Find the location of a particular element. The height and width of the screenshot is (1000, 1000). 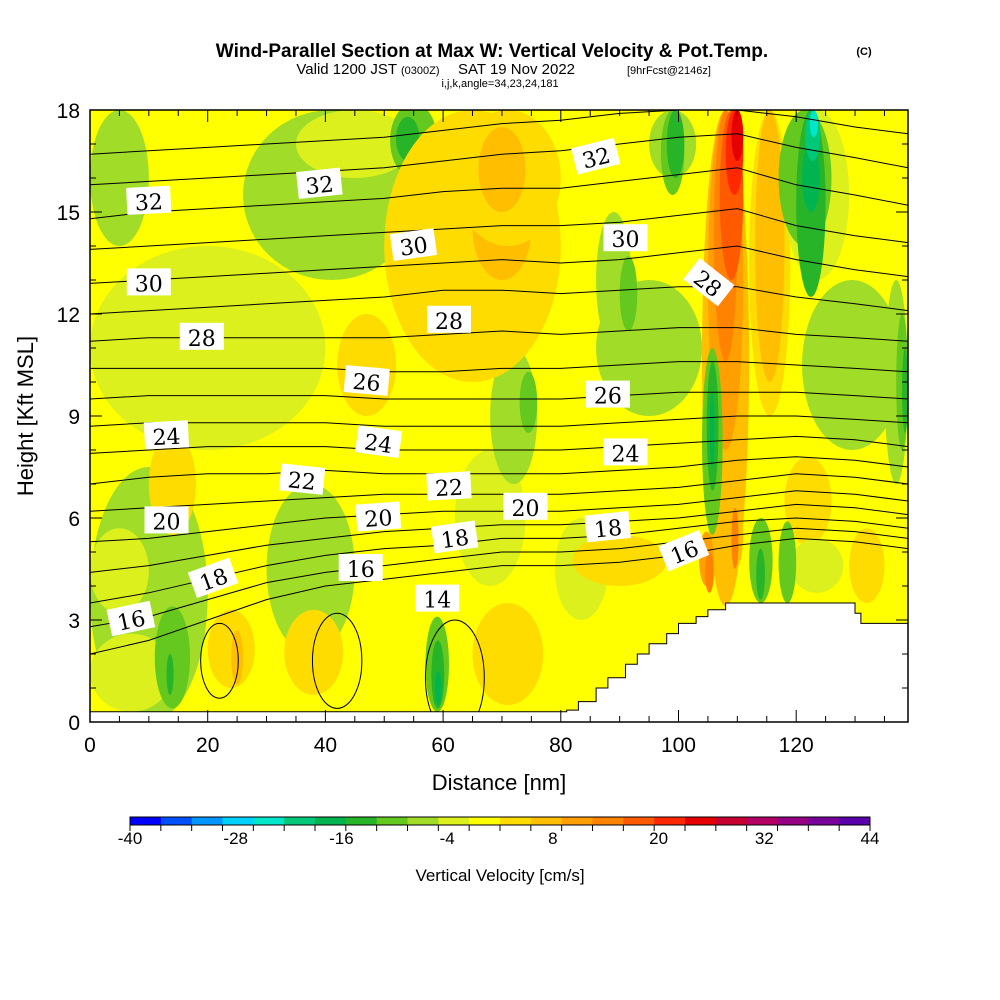

valid-date: SAT 19 Nov 2022 is located at coordinates (516, 69).